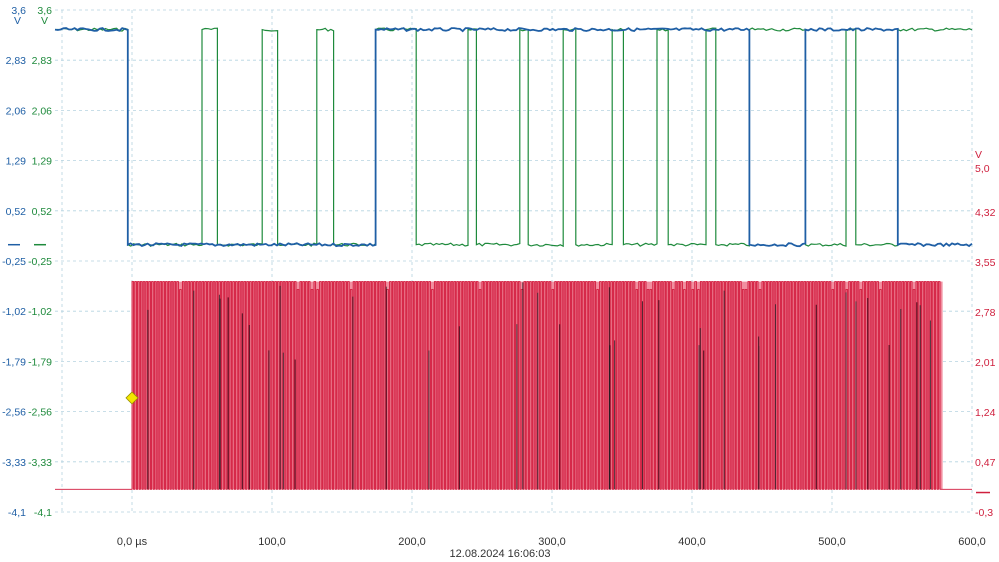 The width and height of the screenshot is (999, 562). I want to click on red-axis-tick-label: 4,32, so click(985, 213).